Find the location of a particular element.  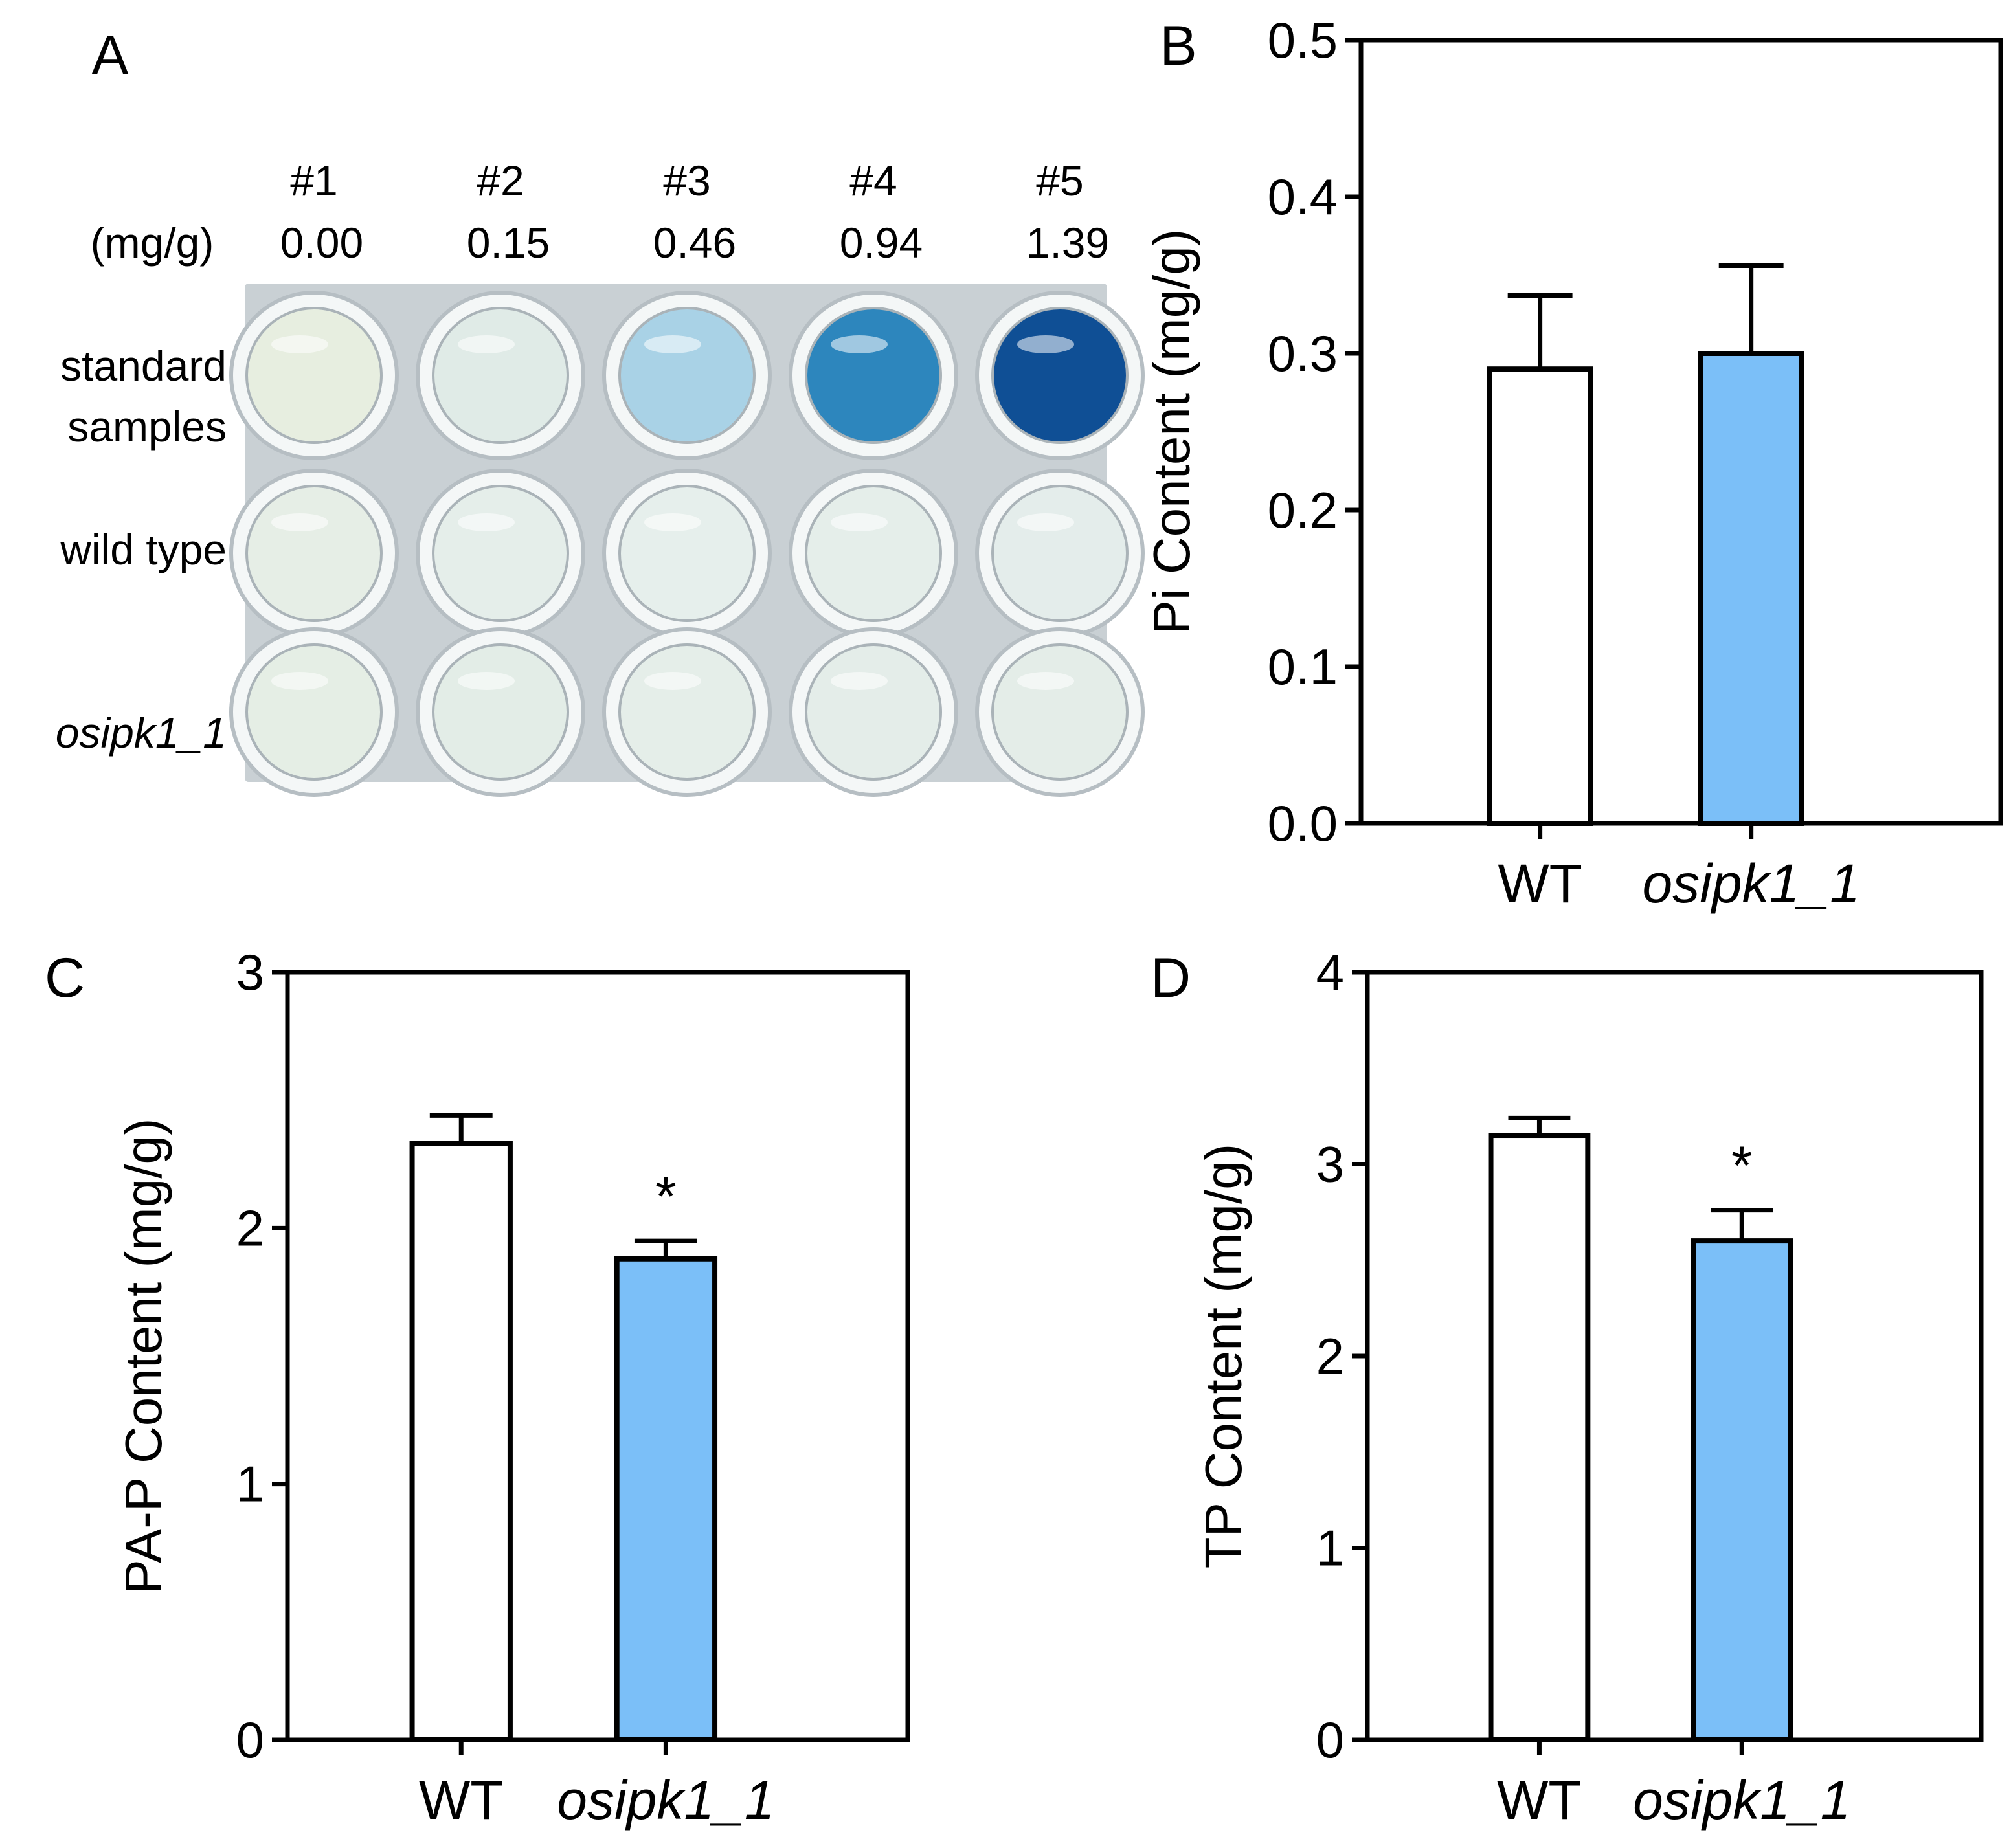

plate-col-conc-5: 1.39 is located at coordinates (1067, 243).